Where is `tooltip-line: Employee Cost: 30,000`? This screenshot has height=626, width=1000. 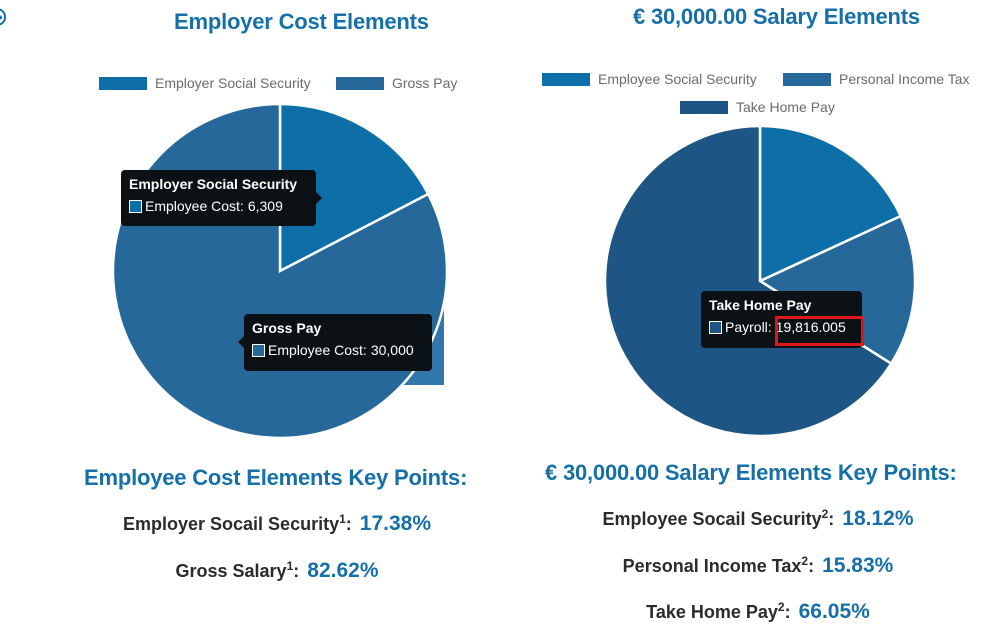
tooltip-line: Employee Cost: 30,000 is located at coordinates (338, 350).